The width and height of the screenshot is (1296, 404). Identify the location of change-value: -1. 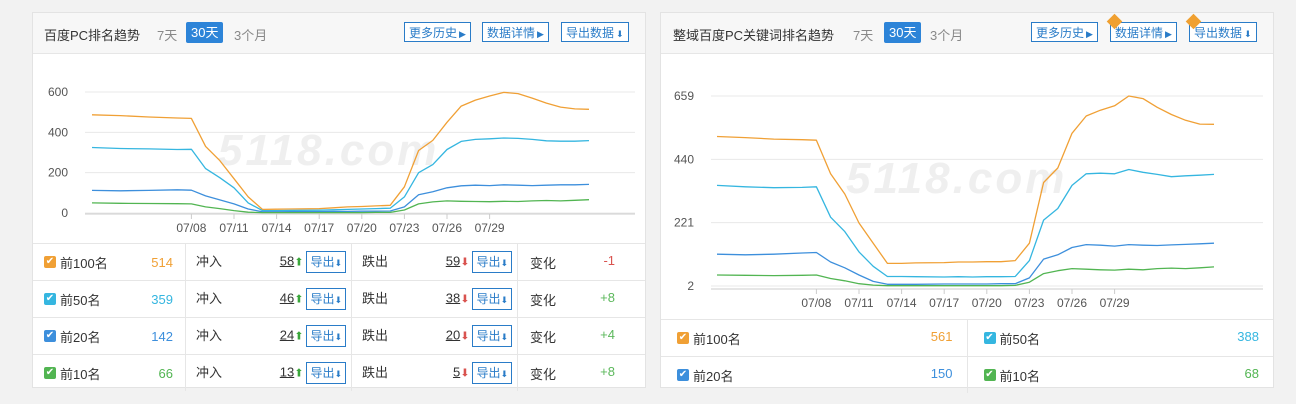
(609, 260).